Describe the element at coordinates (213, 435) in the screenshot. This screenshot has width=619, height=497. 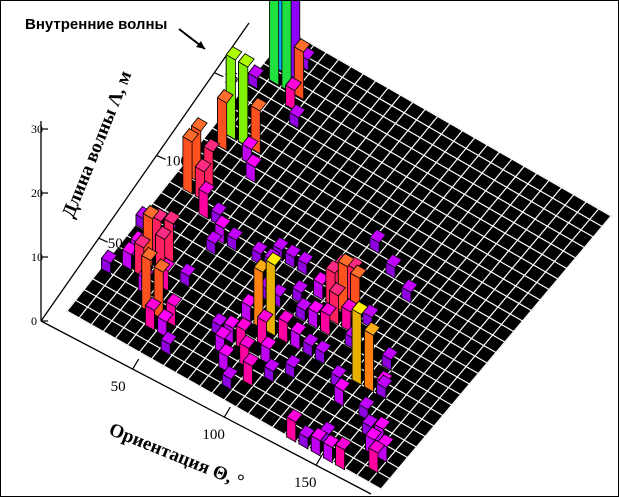
I see `x-tick-label: 100` at that location.